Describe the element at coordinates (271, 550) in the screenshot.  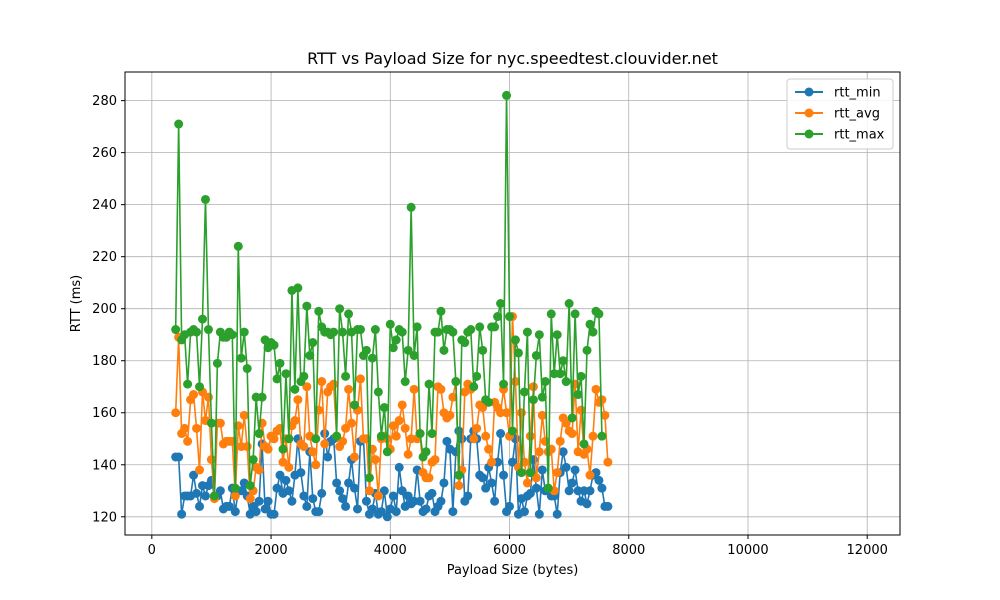
I see `x-tick-label: 2000` at that location.